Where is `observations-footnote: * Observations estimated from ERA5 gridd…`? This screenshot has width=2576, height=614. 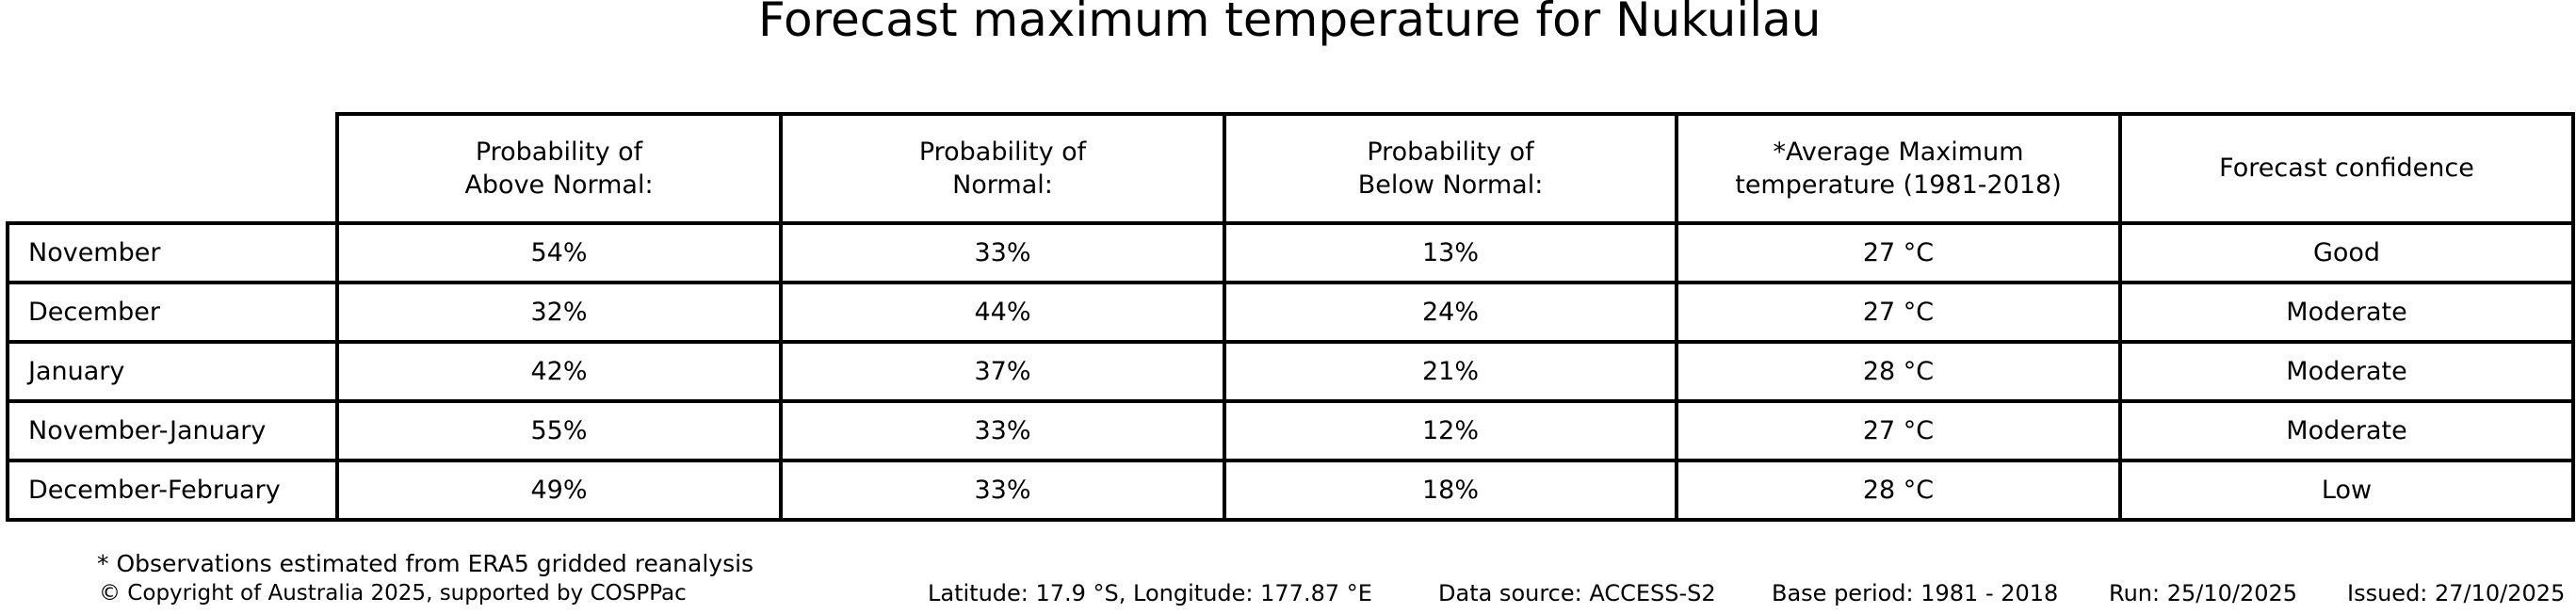 observations-footnote: * Observations estimated from ERA5 gridd… is located at coordinates (425, 563).